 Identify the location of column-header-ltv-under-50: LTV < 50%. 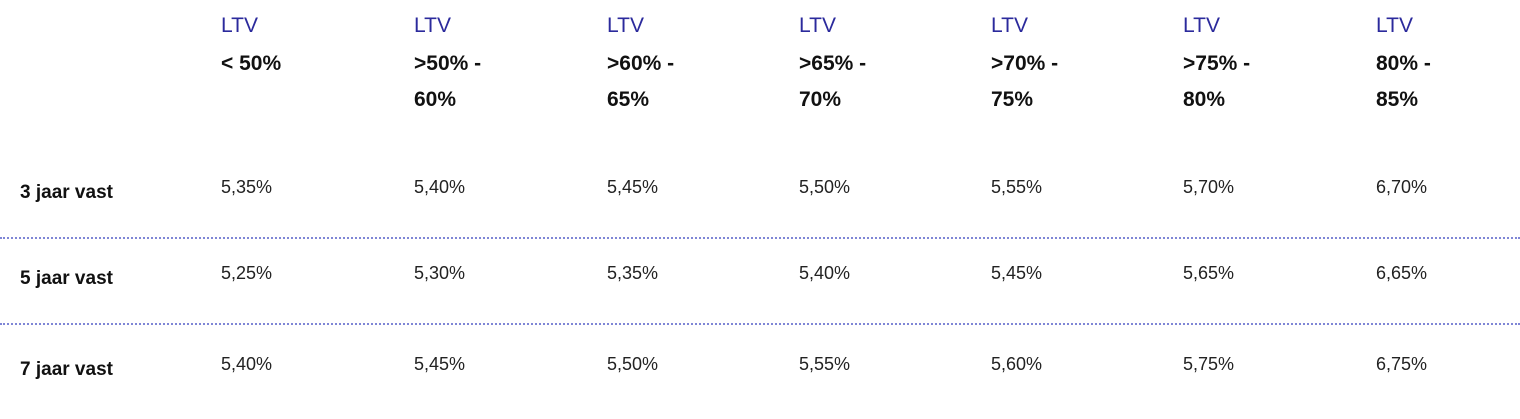
(296, 46).